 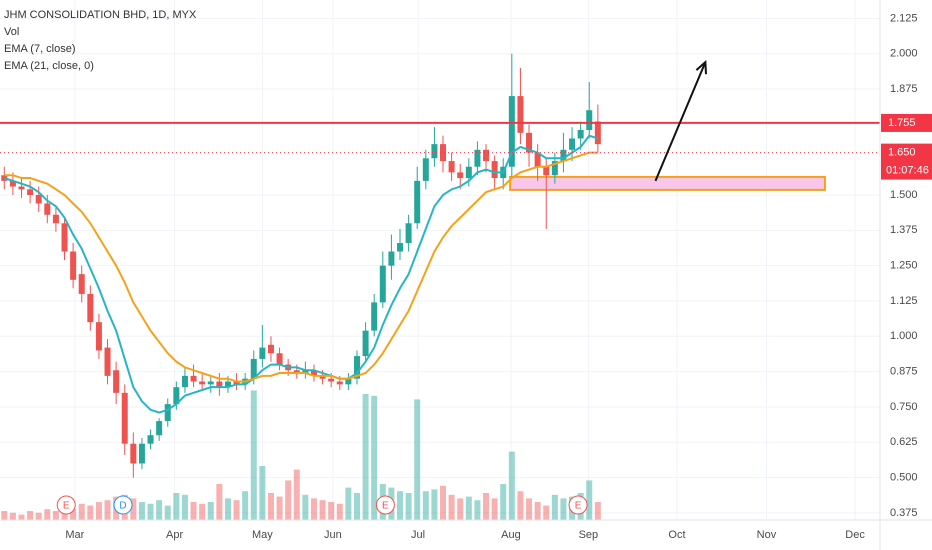 What do you see at coordinates (904, 301) in the screenshot?
I see `y-tick-label: 1.125` at bounding box center [904, 301].